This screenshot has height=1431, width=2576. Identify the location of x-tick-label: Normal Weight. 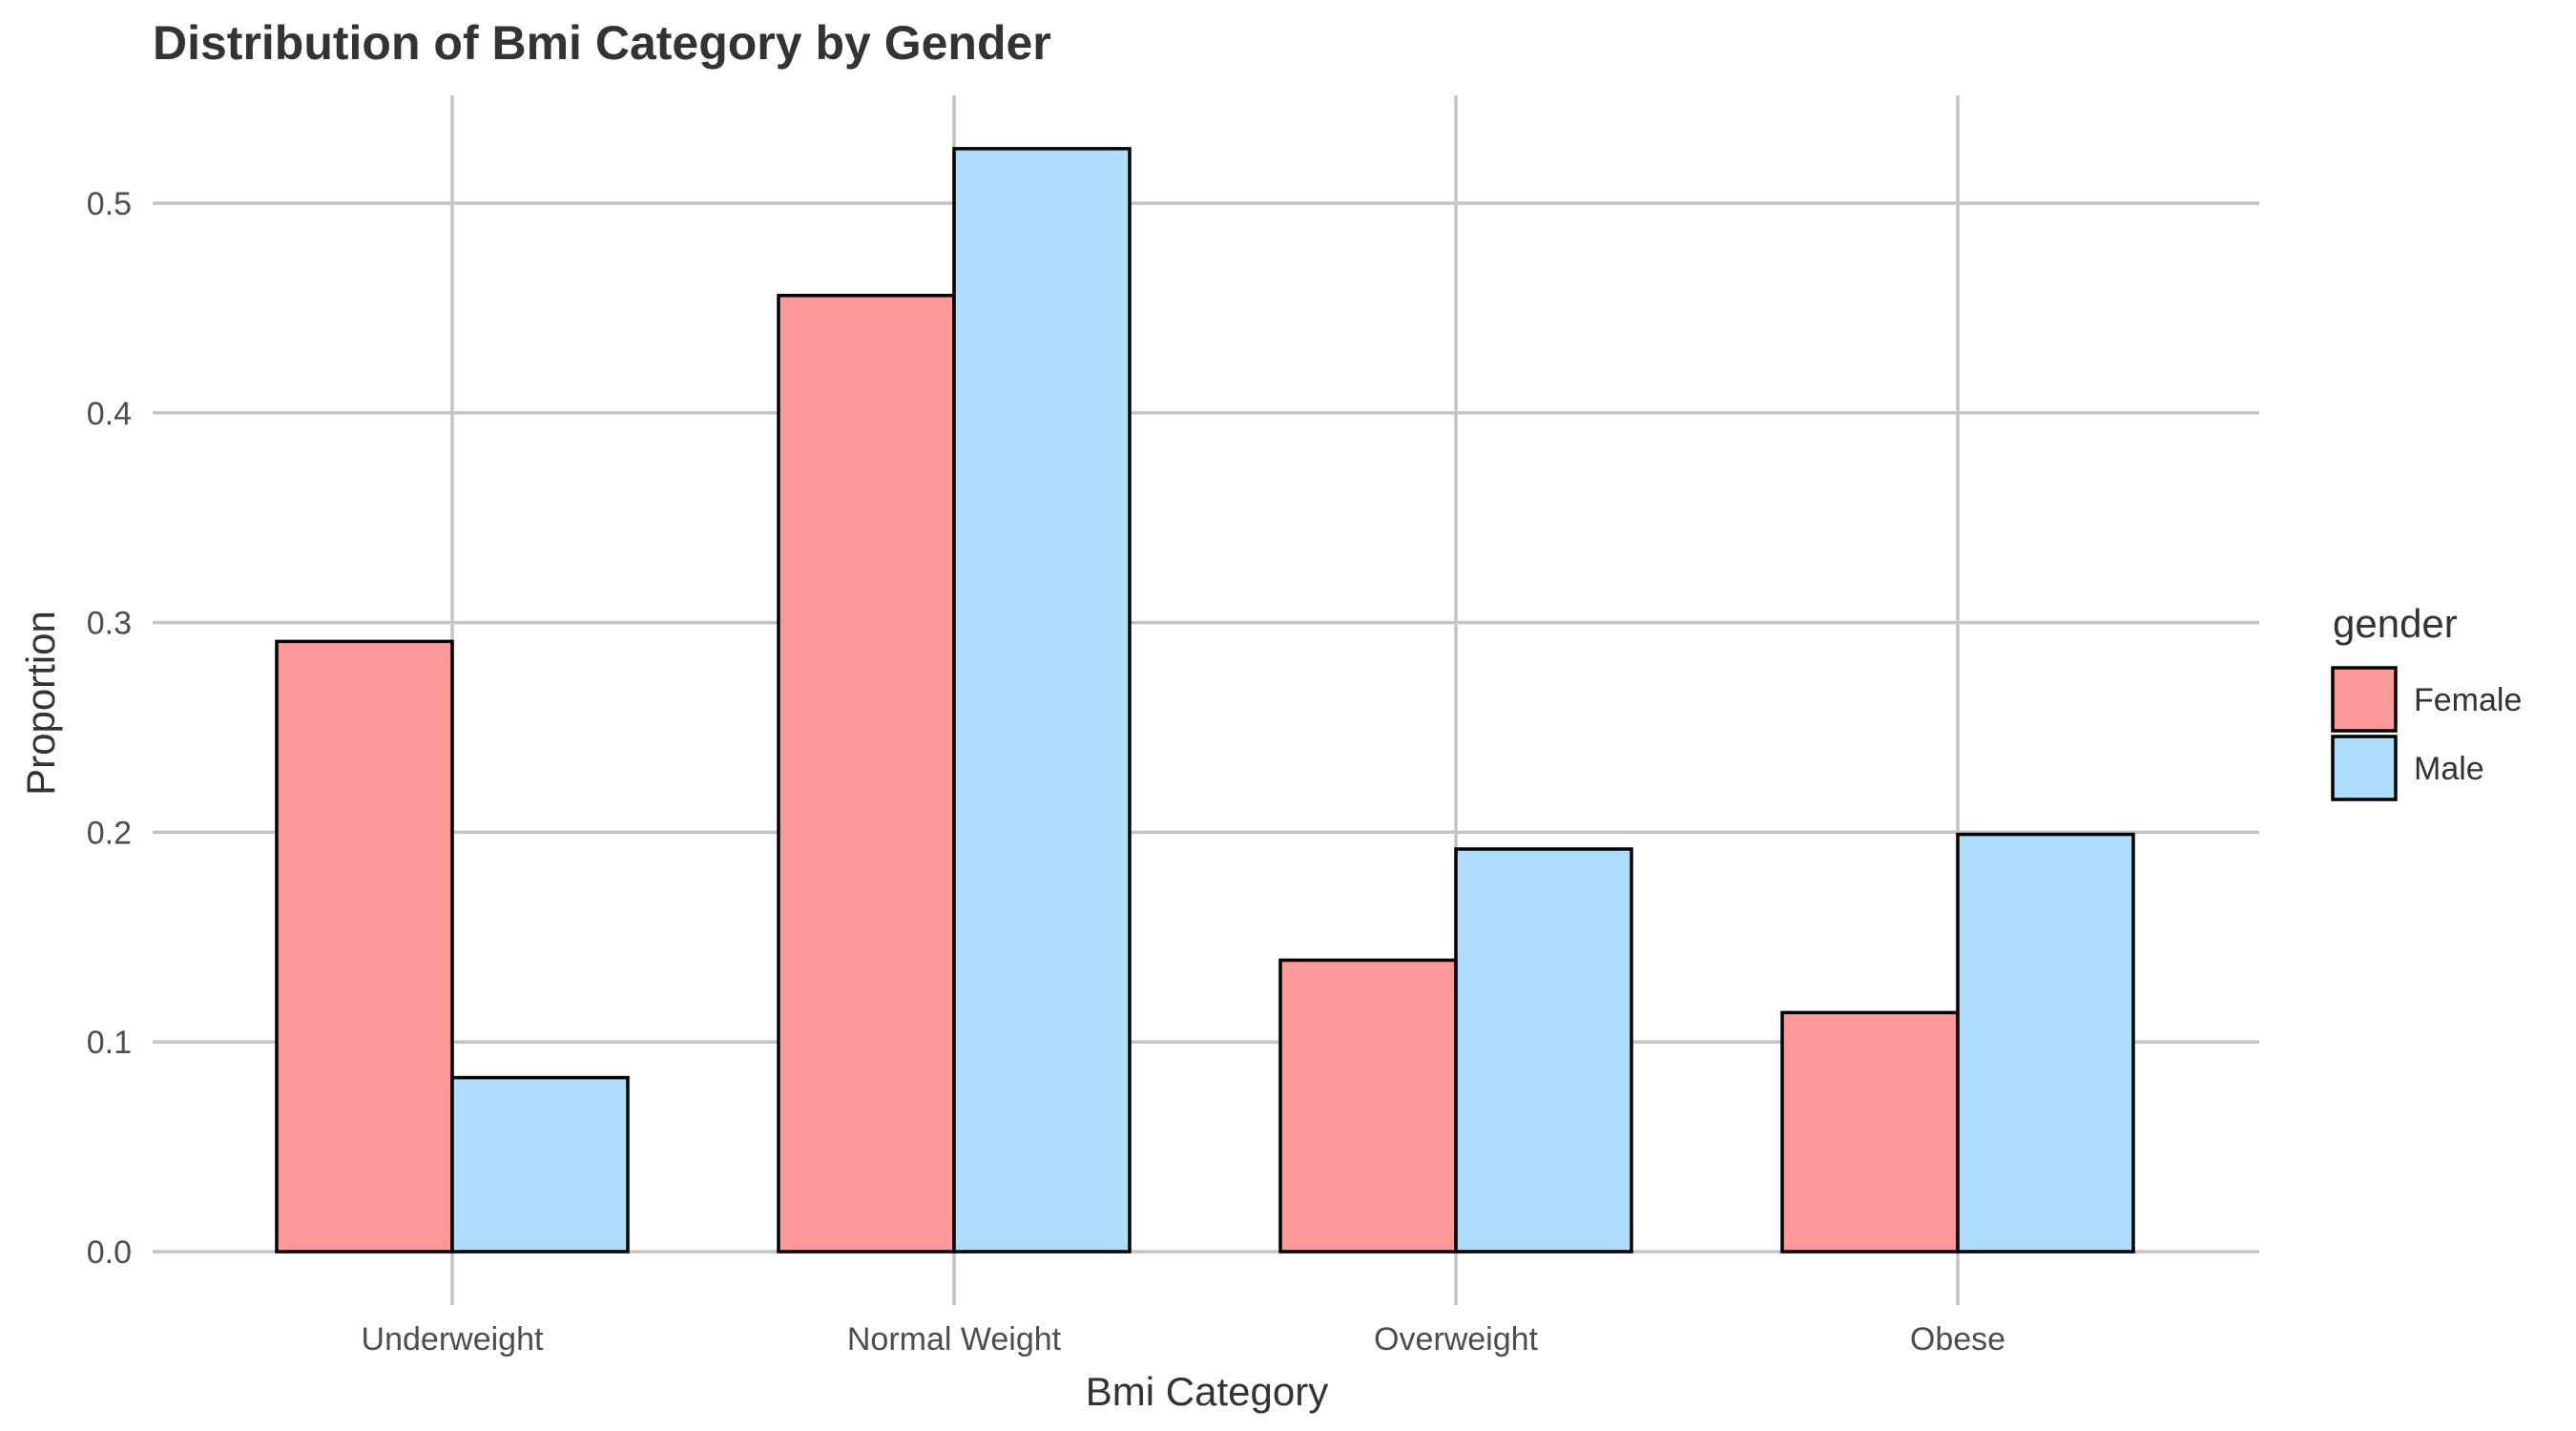
(954, 1340).